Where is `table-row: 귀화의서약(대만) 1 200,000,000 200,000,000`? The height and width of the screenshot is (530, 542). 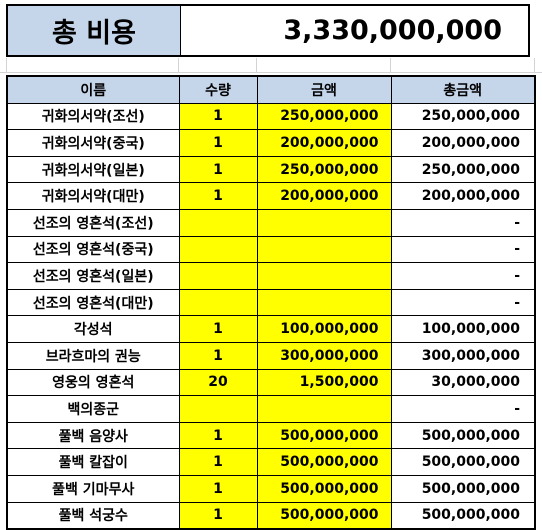 table-row: 귀화의서약(대만) 1 200,000,000 200,000,000 is located at coordinates (271, 196).